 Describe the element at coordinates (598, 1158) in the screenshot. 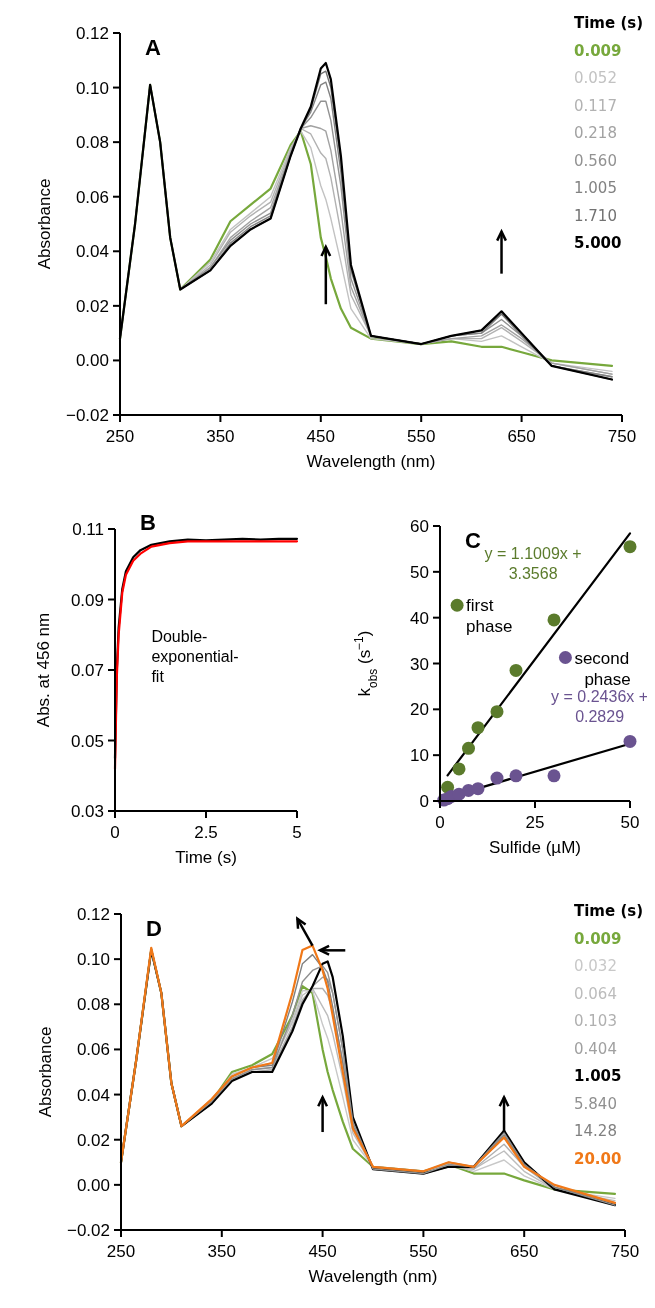

I see `series-label: 20.00` at that location.